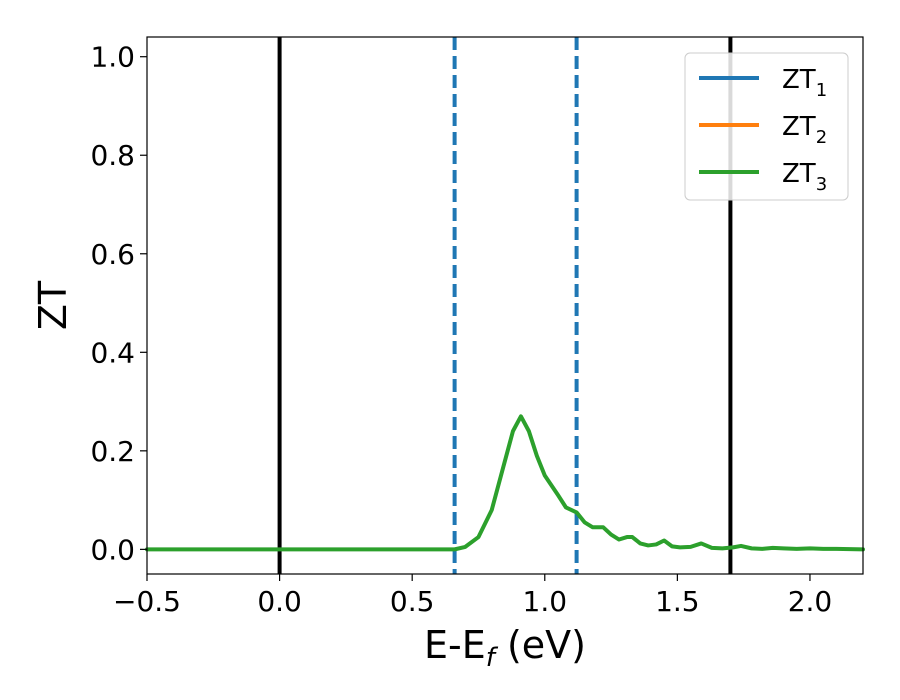 Image resolution: width=900 pixels, height=700 pixels. What do you see at coordinates (279, 601) in the screenshot?
I see `x-tick-label-1: 0.0` at bounding box center [279, 601].